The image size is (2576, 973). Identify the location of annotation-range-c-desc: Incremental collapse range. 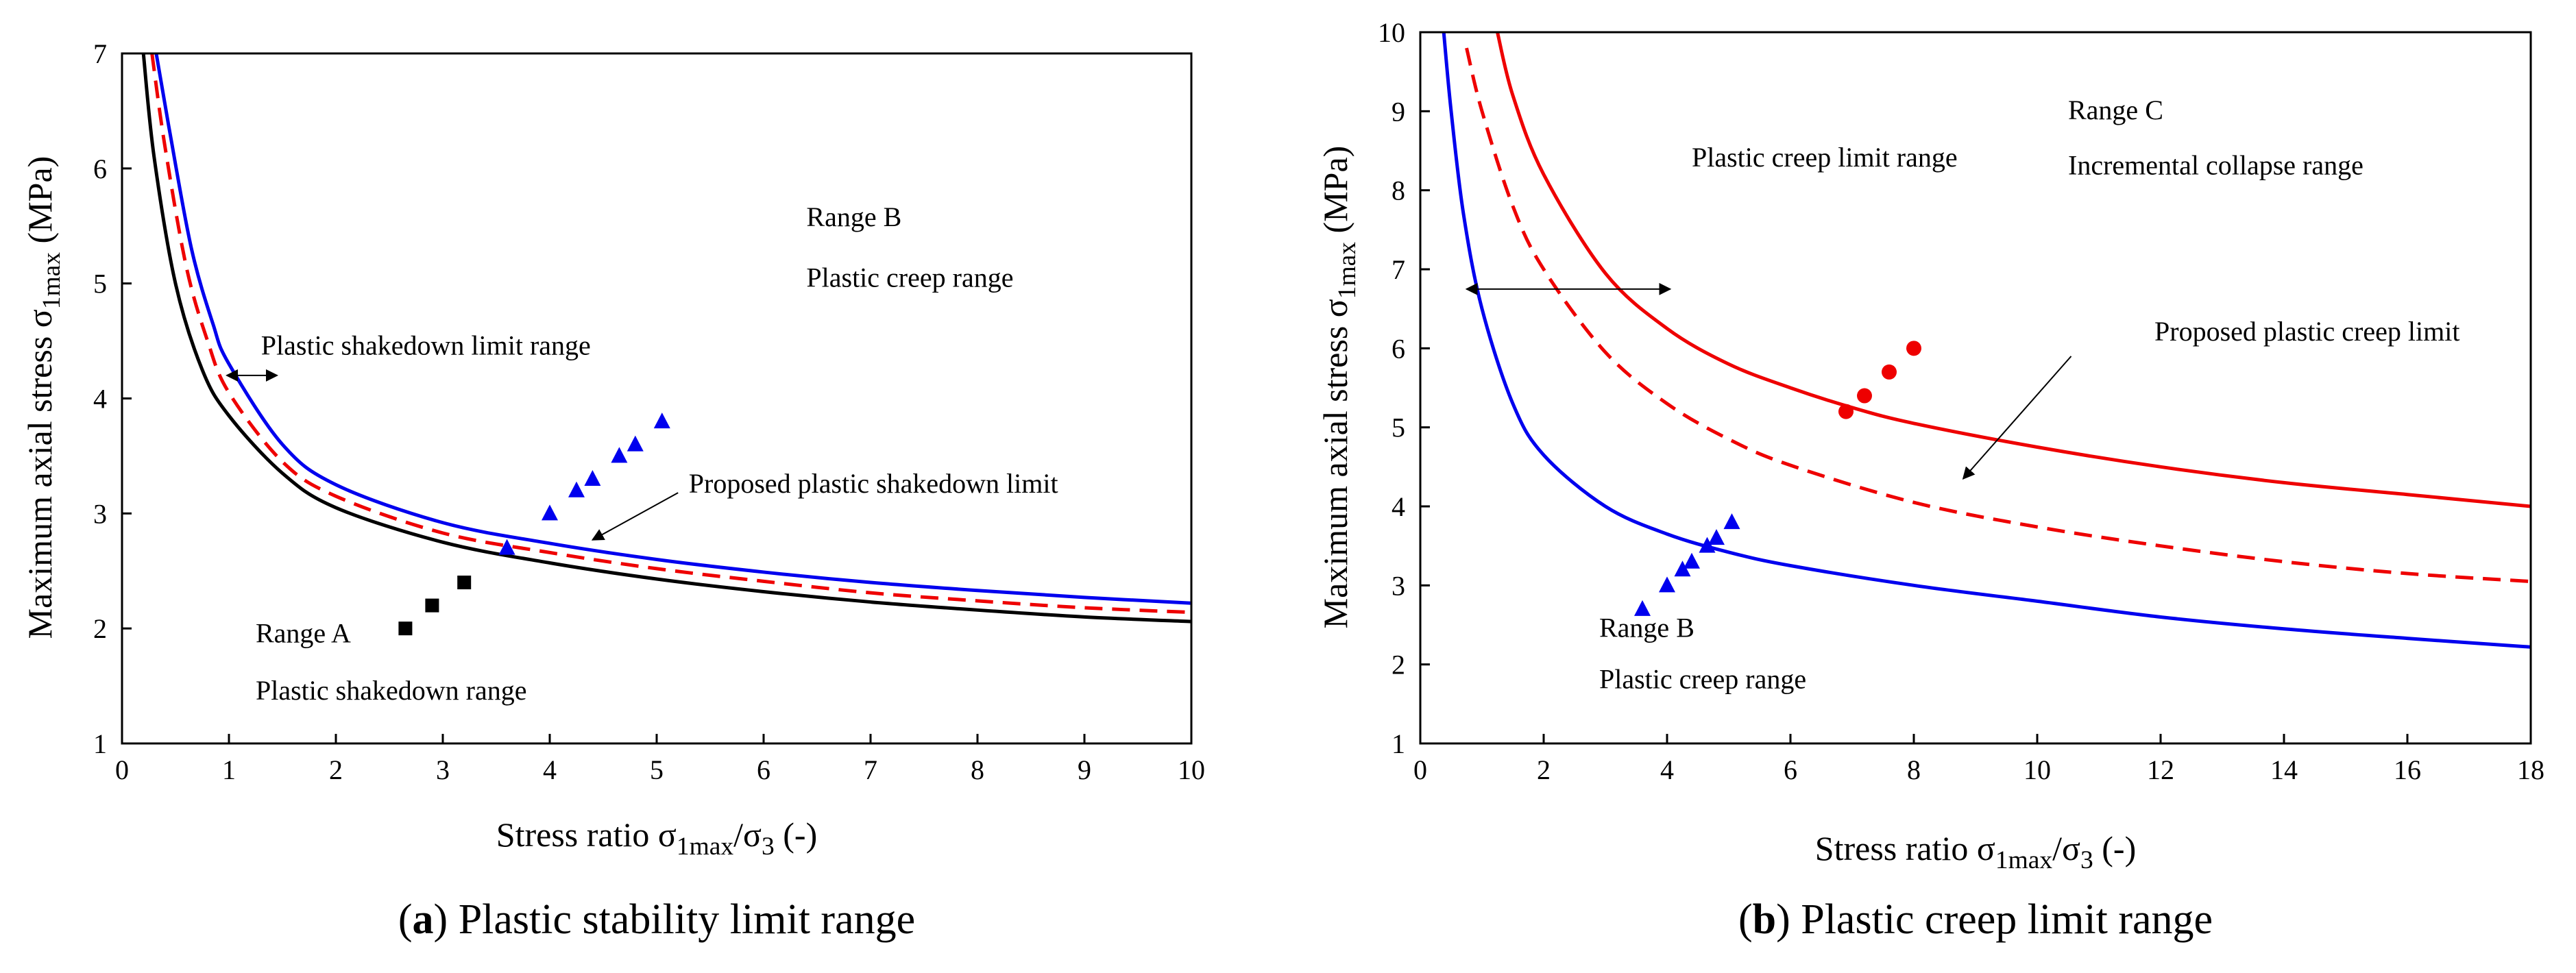
(2216, 165).